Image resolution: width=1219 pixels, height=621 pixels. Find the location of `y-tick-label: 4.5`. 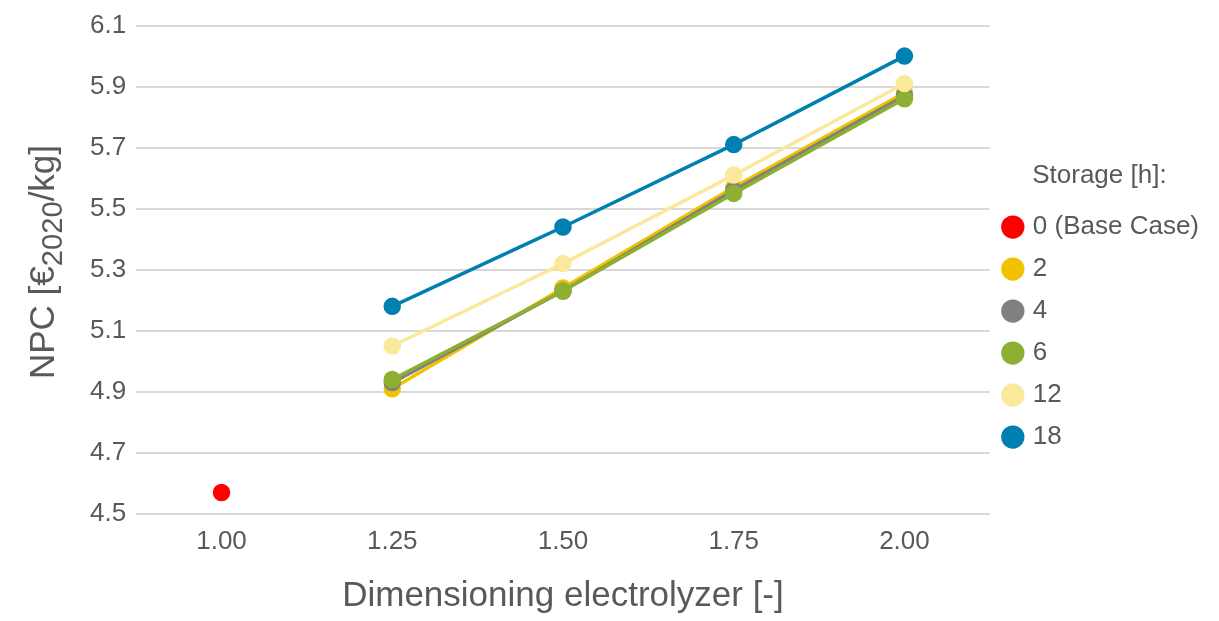

y-tick-label: 4.5 is located at coordinates (108, 511).